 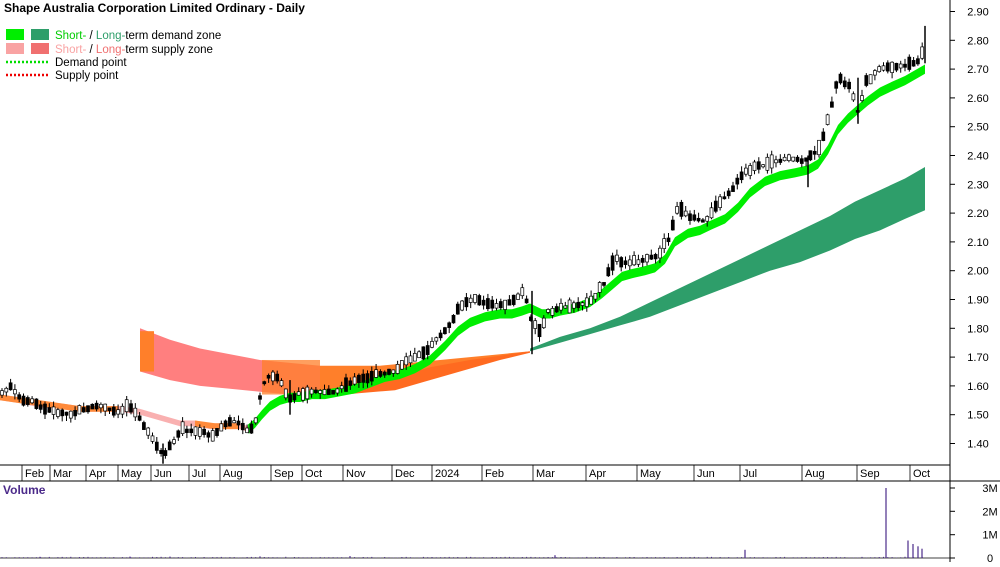 I want to click on time-tick-label: Mar, so click(x=62, y=474).